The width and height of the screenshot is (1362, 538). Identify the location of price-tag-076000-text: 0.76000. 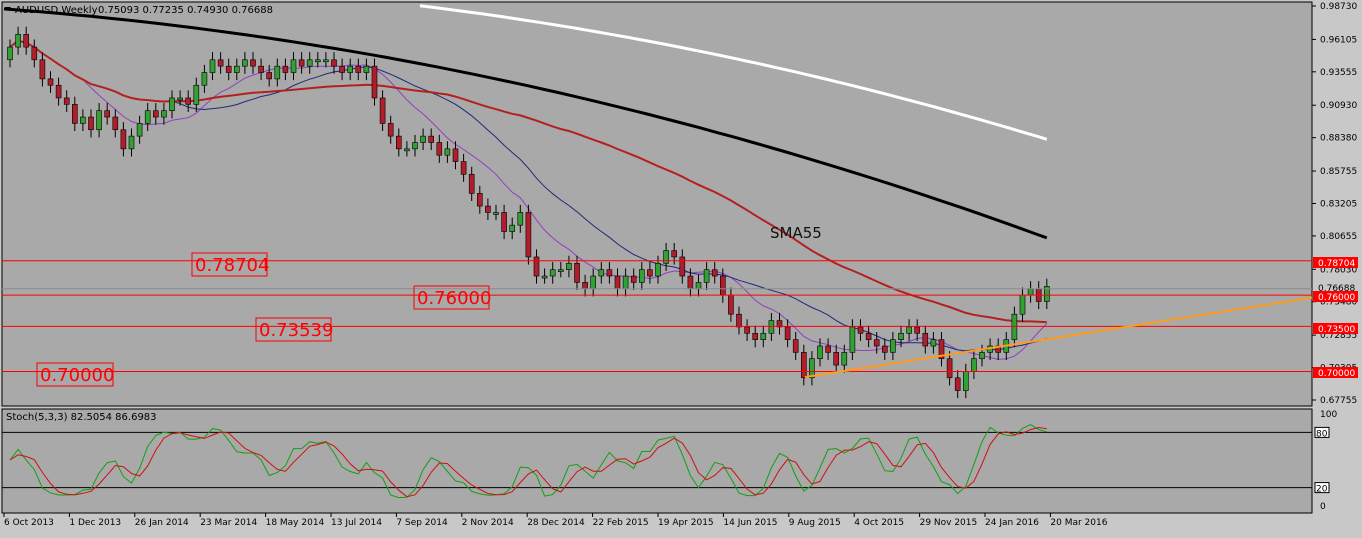
(1336, 298).